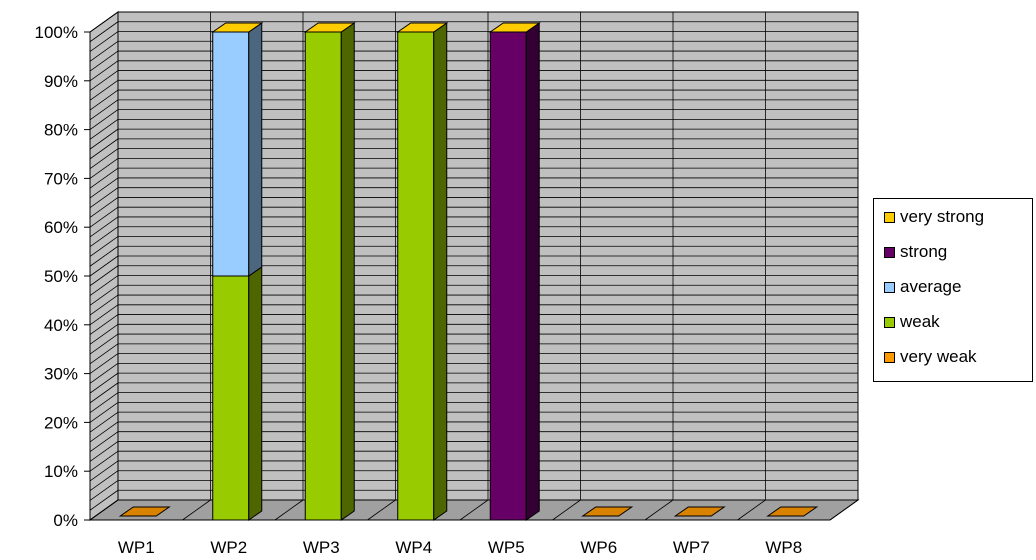 Image resolution: width=1036 pixels, height=560 pixels. Describe the element at coordinates (65, 520) in the screenshot. I see `y-tick-label: 0%` at that location.